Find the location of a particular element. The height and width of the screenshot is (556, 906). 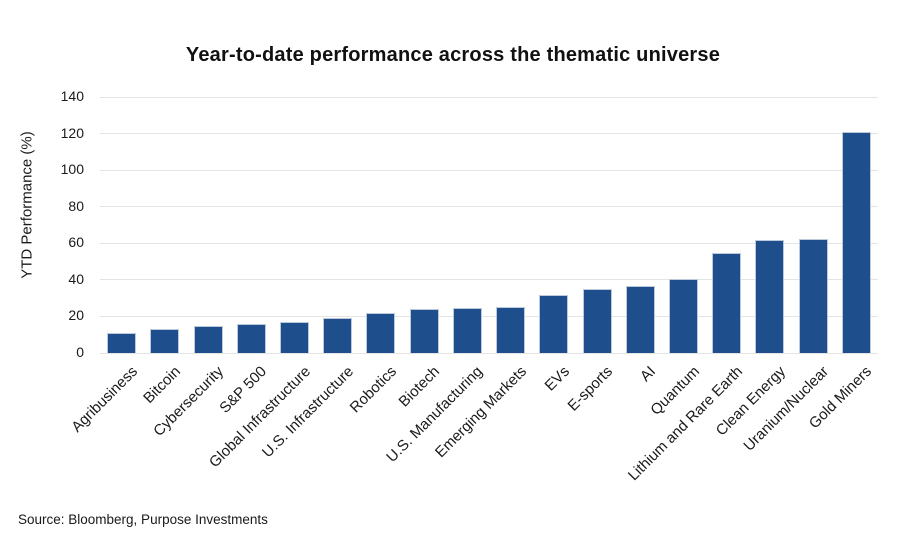

bar-e-sports is located at coordinates (597, 321).